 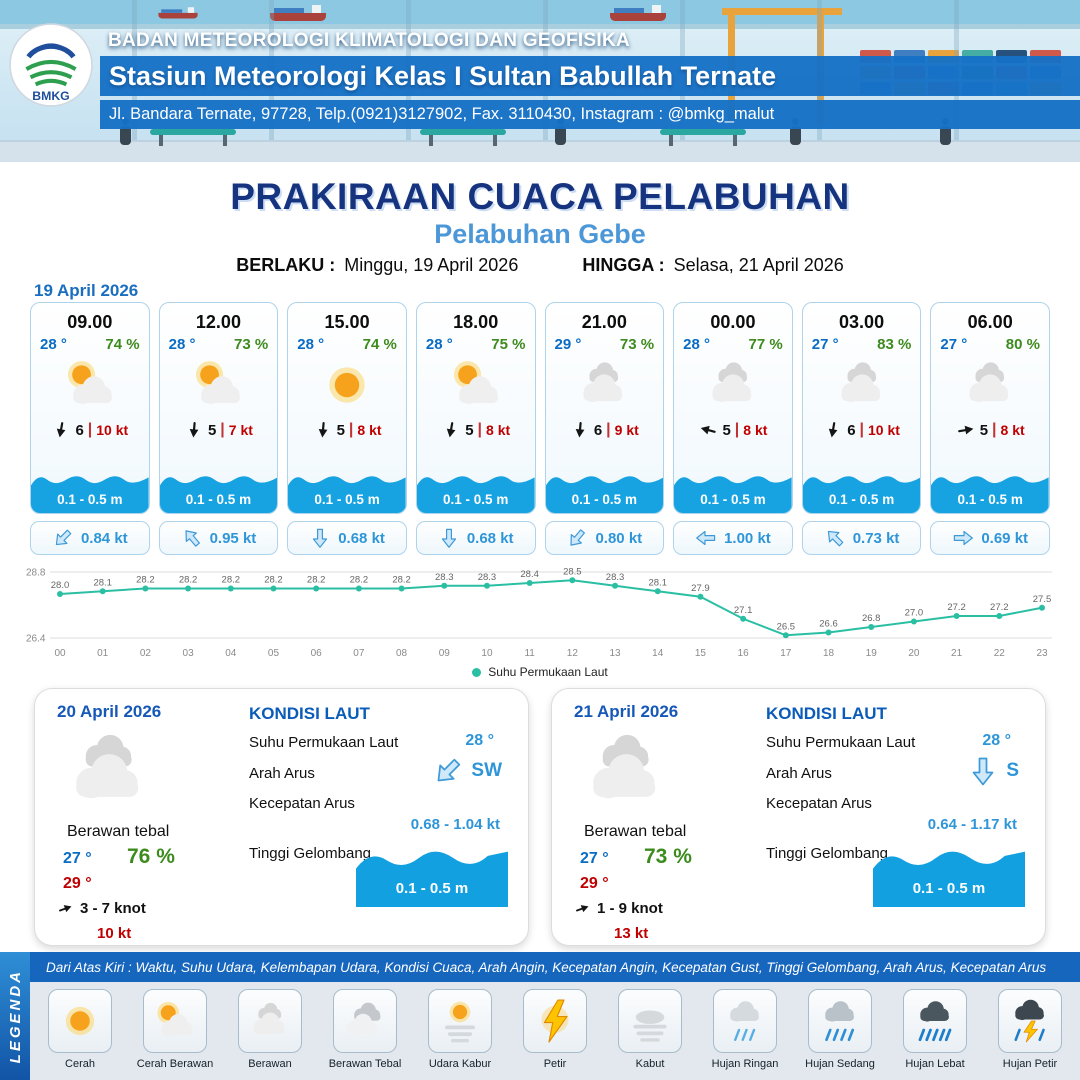 I want to click on fog-icon, so click(x=650, y=1021).